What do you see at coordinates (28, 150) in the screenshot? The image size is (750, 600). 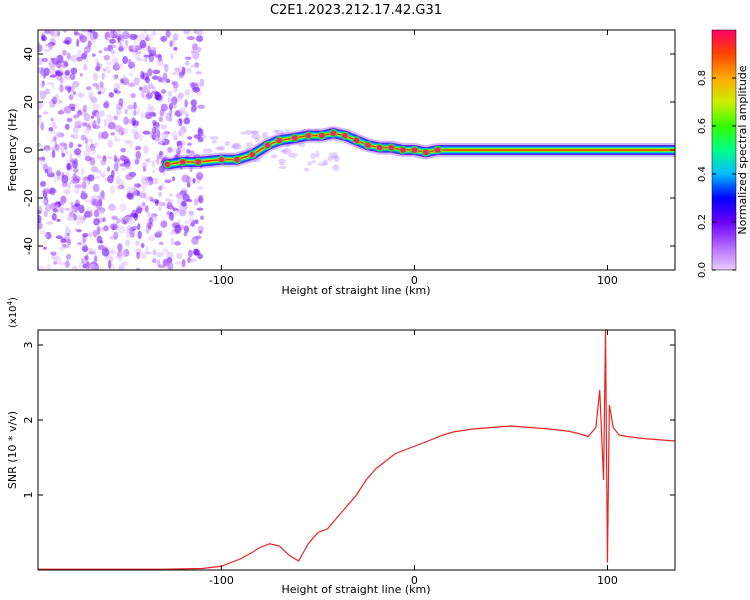 I see `y-tick-label: 0` at bounding box center [28, 150].